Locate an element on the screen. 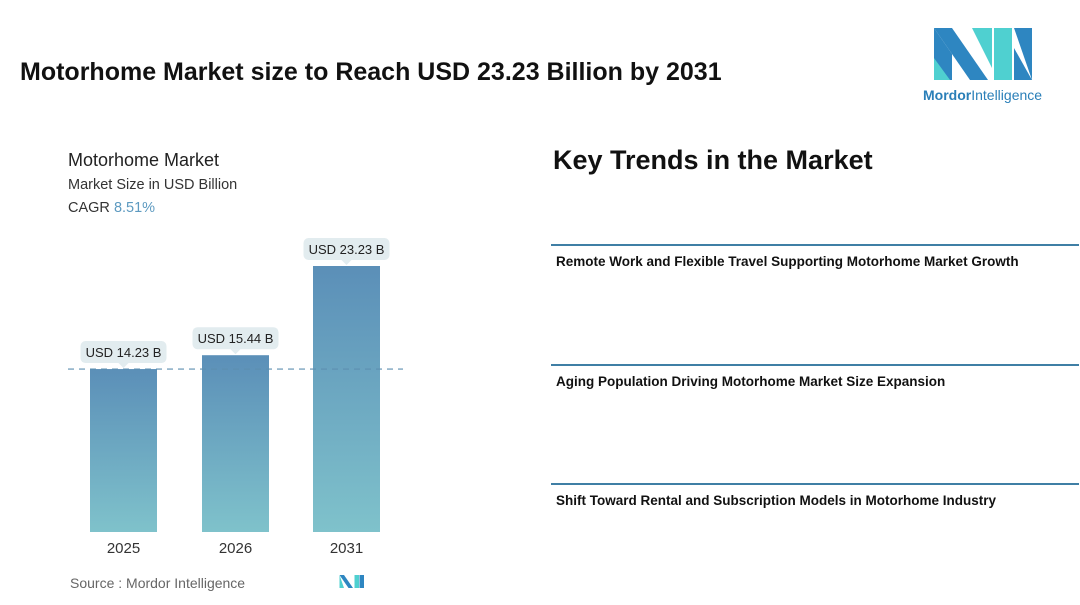 The image size is (1080, 605). x-tick-label: 2031 is located at coordinates (346, 548).